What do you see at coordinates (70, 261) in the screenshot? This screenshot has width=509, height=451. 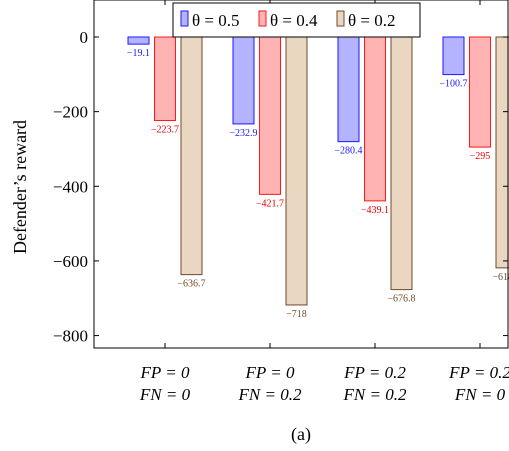 I see `y-tick-label: −600` at bounding box center [70, 261].